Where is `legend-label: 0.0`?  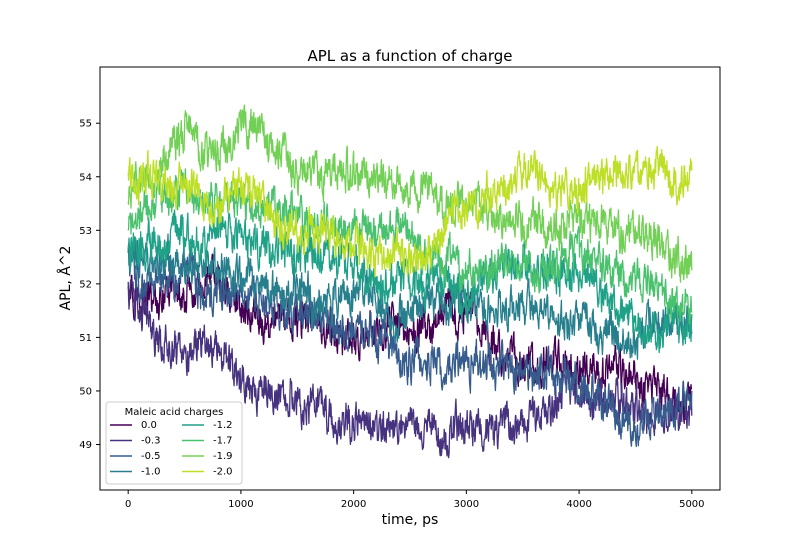
legend-label: 0.0 is located at coordinates (149, 425).